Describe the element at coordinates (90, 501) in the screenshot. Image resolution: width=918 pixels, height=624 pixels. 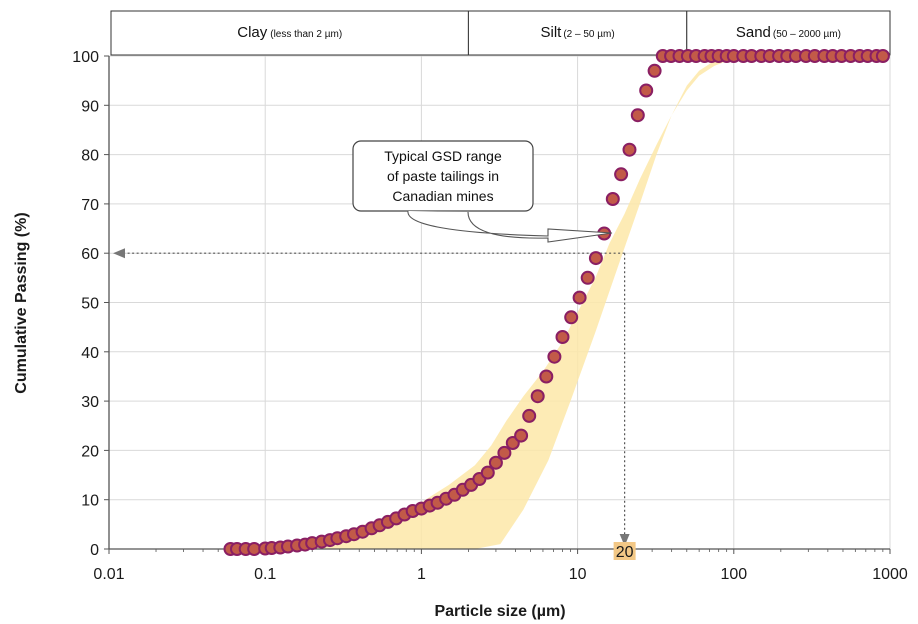
I see `y-tick-label: 10` at that location.